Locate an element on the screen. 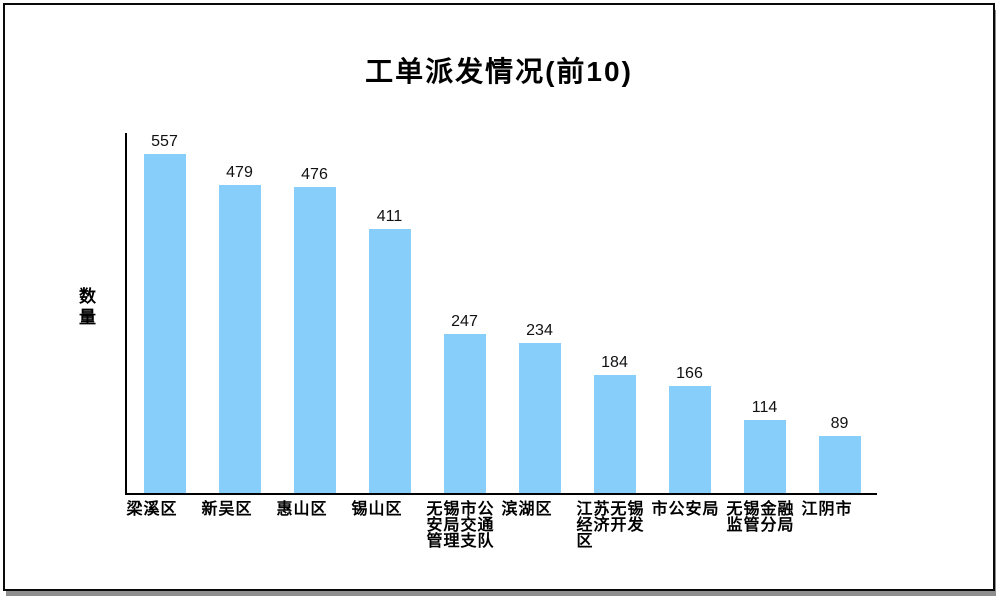 This screenshot has height=600, width=1000. bar-value-label: 114 is located at coordinates (764, 407).